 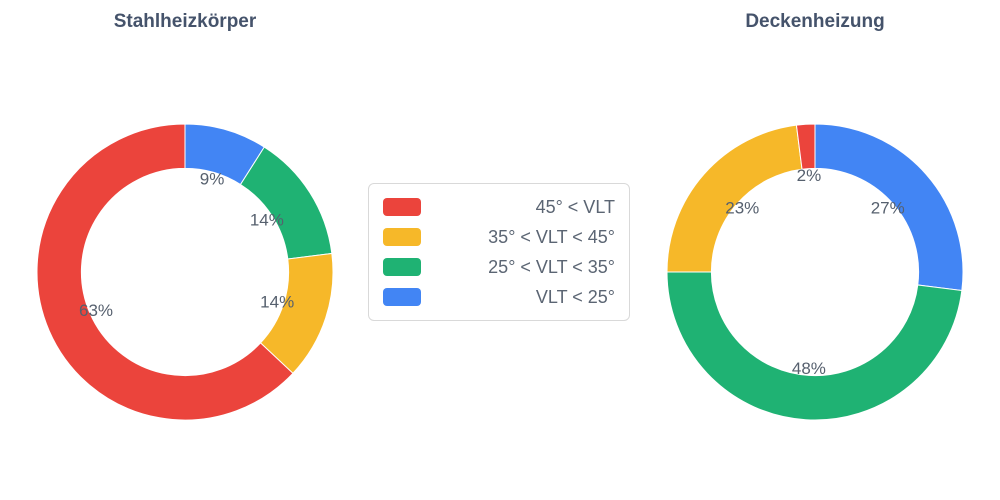 What do you see at coordinates (551, 236) in the screenshot?
I see `legend-label: 35° < VLT < 45°` at bounding box center [551, 236].